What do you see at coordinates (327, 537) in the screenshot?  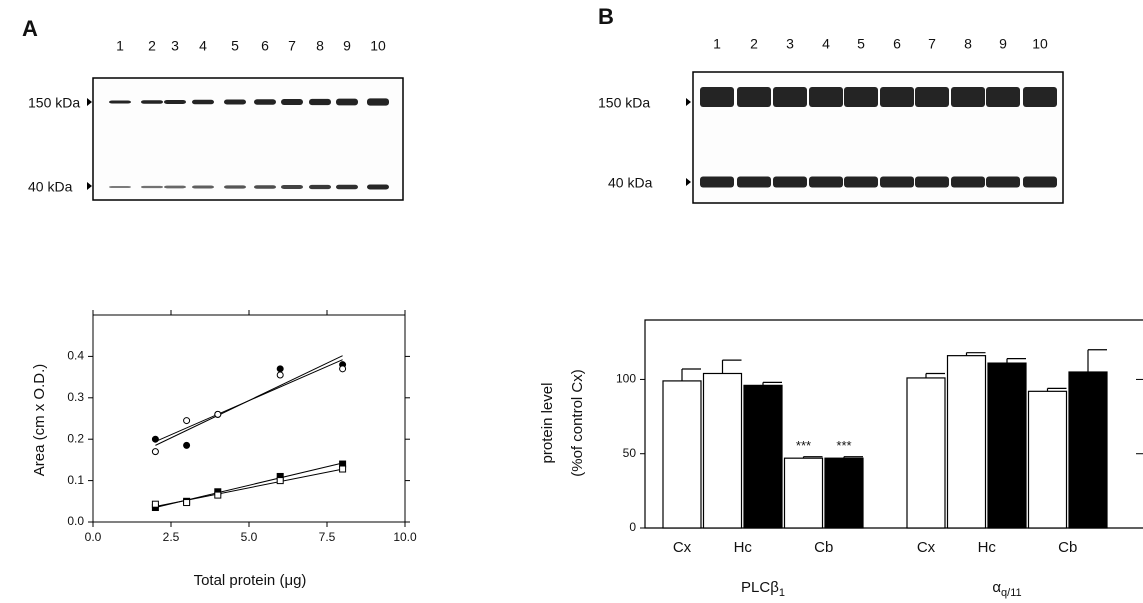 I see `x-tick-label: 7.5` at bounding box center [327, 537].